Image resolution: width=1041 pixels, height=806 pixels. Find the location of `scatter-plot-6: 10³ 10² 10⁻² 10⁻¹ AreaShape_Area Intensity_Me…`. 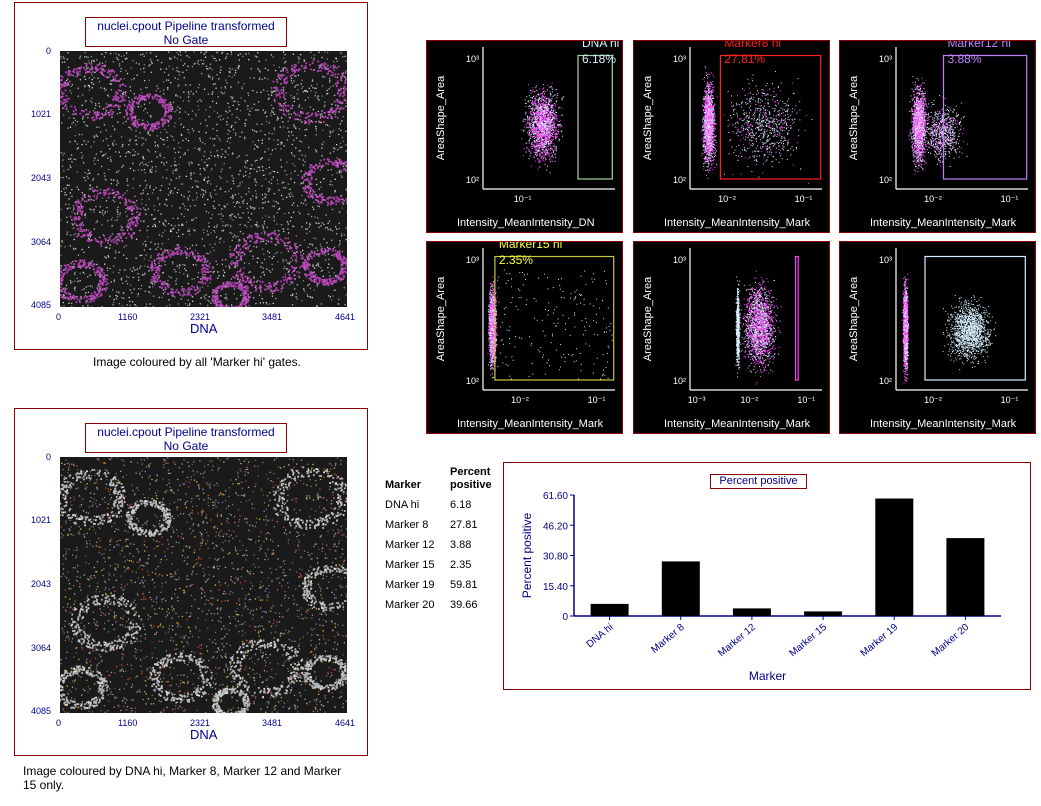

scatter-plot-6: 10³ 10² 10⁻² 10⁻¹ AreaShape_Area Intensity_Me… is located at coordinates (937, 337).